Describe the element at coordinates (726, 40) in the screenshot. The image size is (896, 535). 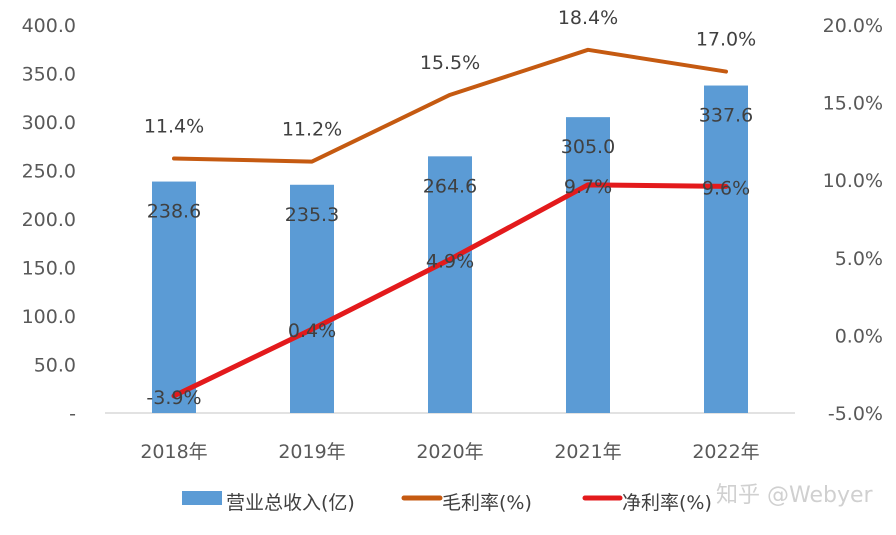
I see `gross-margin-label: 17.0%` at that location.